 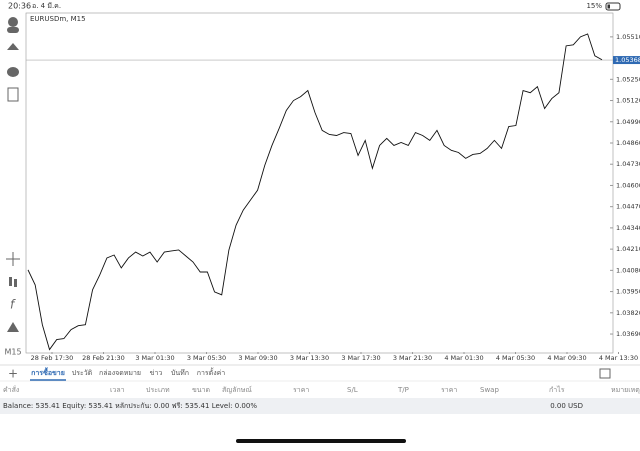 What do you see at coordinates (12, 352) in the screenshot?
I see `timeframe: M15` at bounding box center [12, 352].